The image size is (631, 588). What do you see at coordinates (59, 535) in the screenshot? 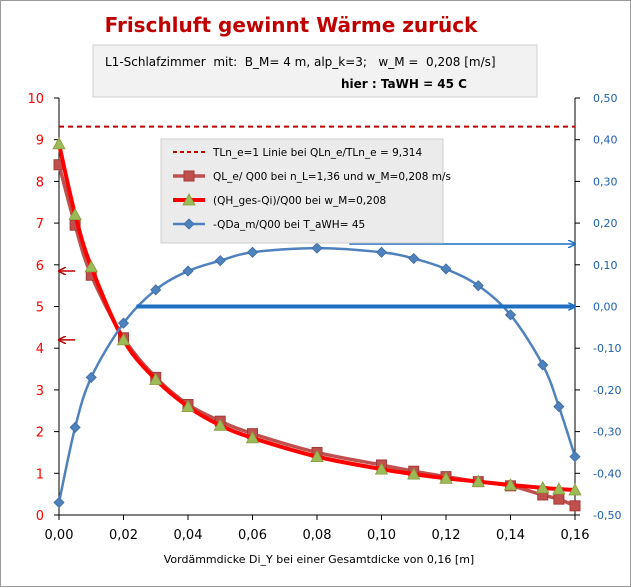
I see `x-tick-label: 0,00` at bounding box center [59, 535].